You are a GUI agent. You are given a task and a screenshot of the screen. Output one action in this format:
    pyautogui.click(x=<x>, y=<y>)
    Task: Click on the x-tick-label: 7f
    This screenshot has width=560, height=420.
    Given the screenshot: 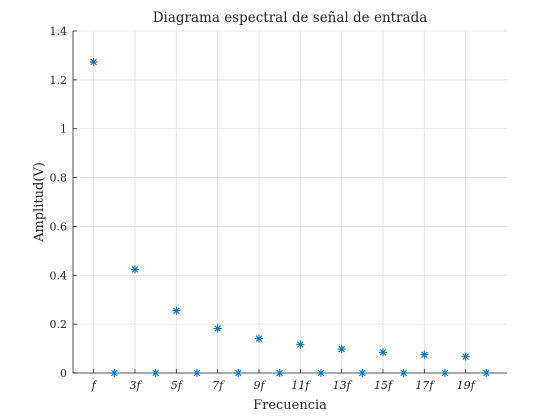 What is the action you would take?
    pyautogui.click(x=218, y=385)
    